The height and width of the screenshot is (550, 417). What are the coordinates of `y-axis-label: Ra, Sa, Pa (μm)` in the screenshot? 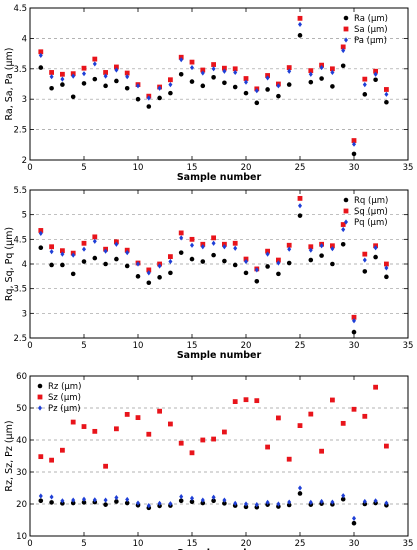 It's located at (9, 84).